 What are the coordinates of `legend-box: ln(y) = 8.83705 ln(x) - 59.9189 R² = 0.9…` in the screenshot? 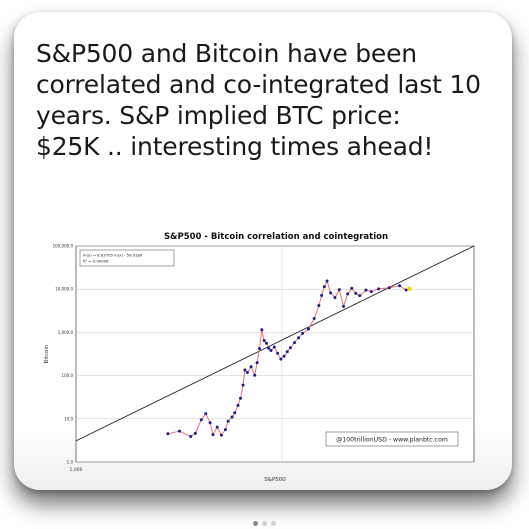 It's located at (127, 258).